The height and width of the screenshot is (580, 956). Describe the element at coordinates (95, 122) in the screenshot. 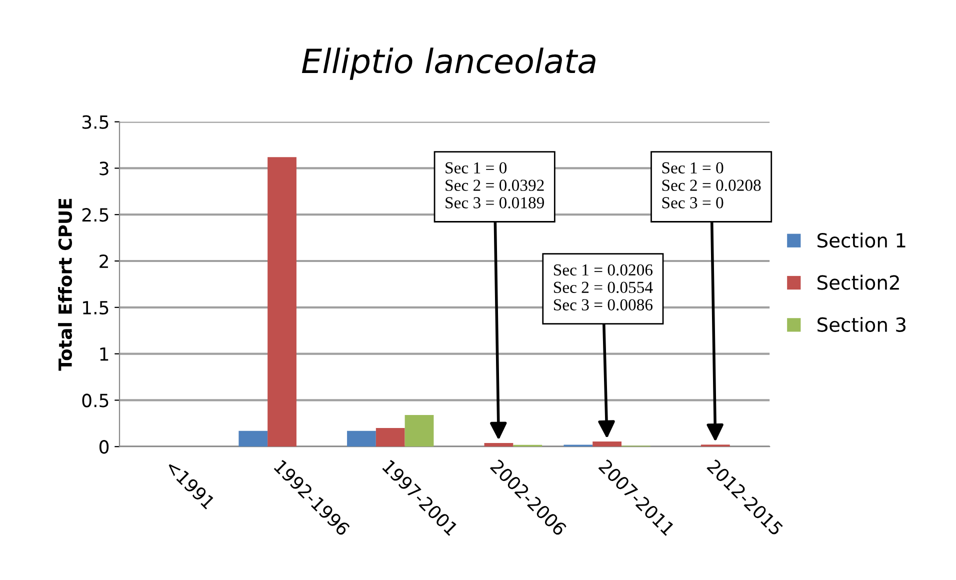

I see `y-tick-label: 3.5` at that location.